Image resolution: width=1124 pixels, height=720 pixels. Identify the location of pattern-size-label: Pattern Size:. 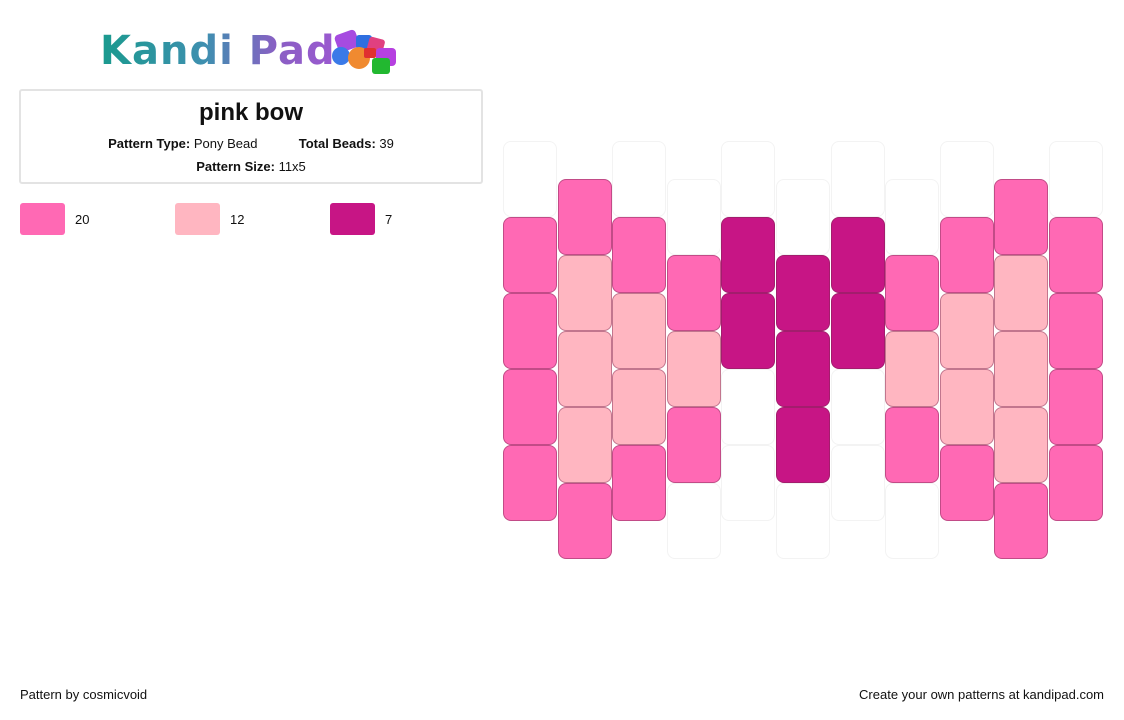
(235, 166).